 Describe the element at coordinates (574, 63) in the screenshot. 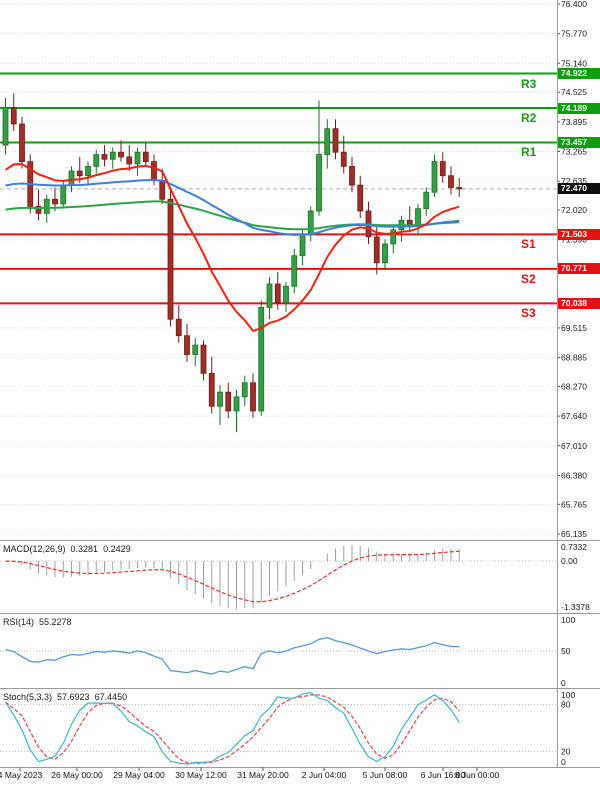

I see `price-tick-label: 75.140` at that location.